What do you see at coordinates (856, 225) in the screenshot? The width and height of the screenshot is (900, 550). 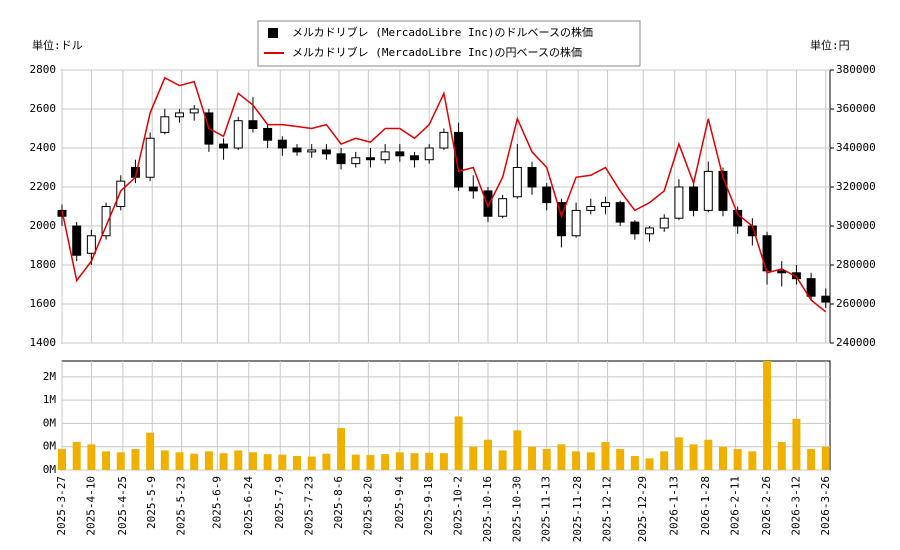 I see `y2-tick-label: 300000` at bounding box center [856, 225].